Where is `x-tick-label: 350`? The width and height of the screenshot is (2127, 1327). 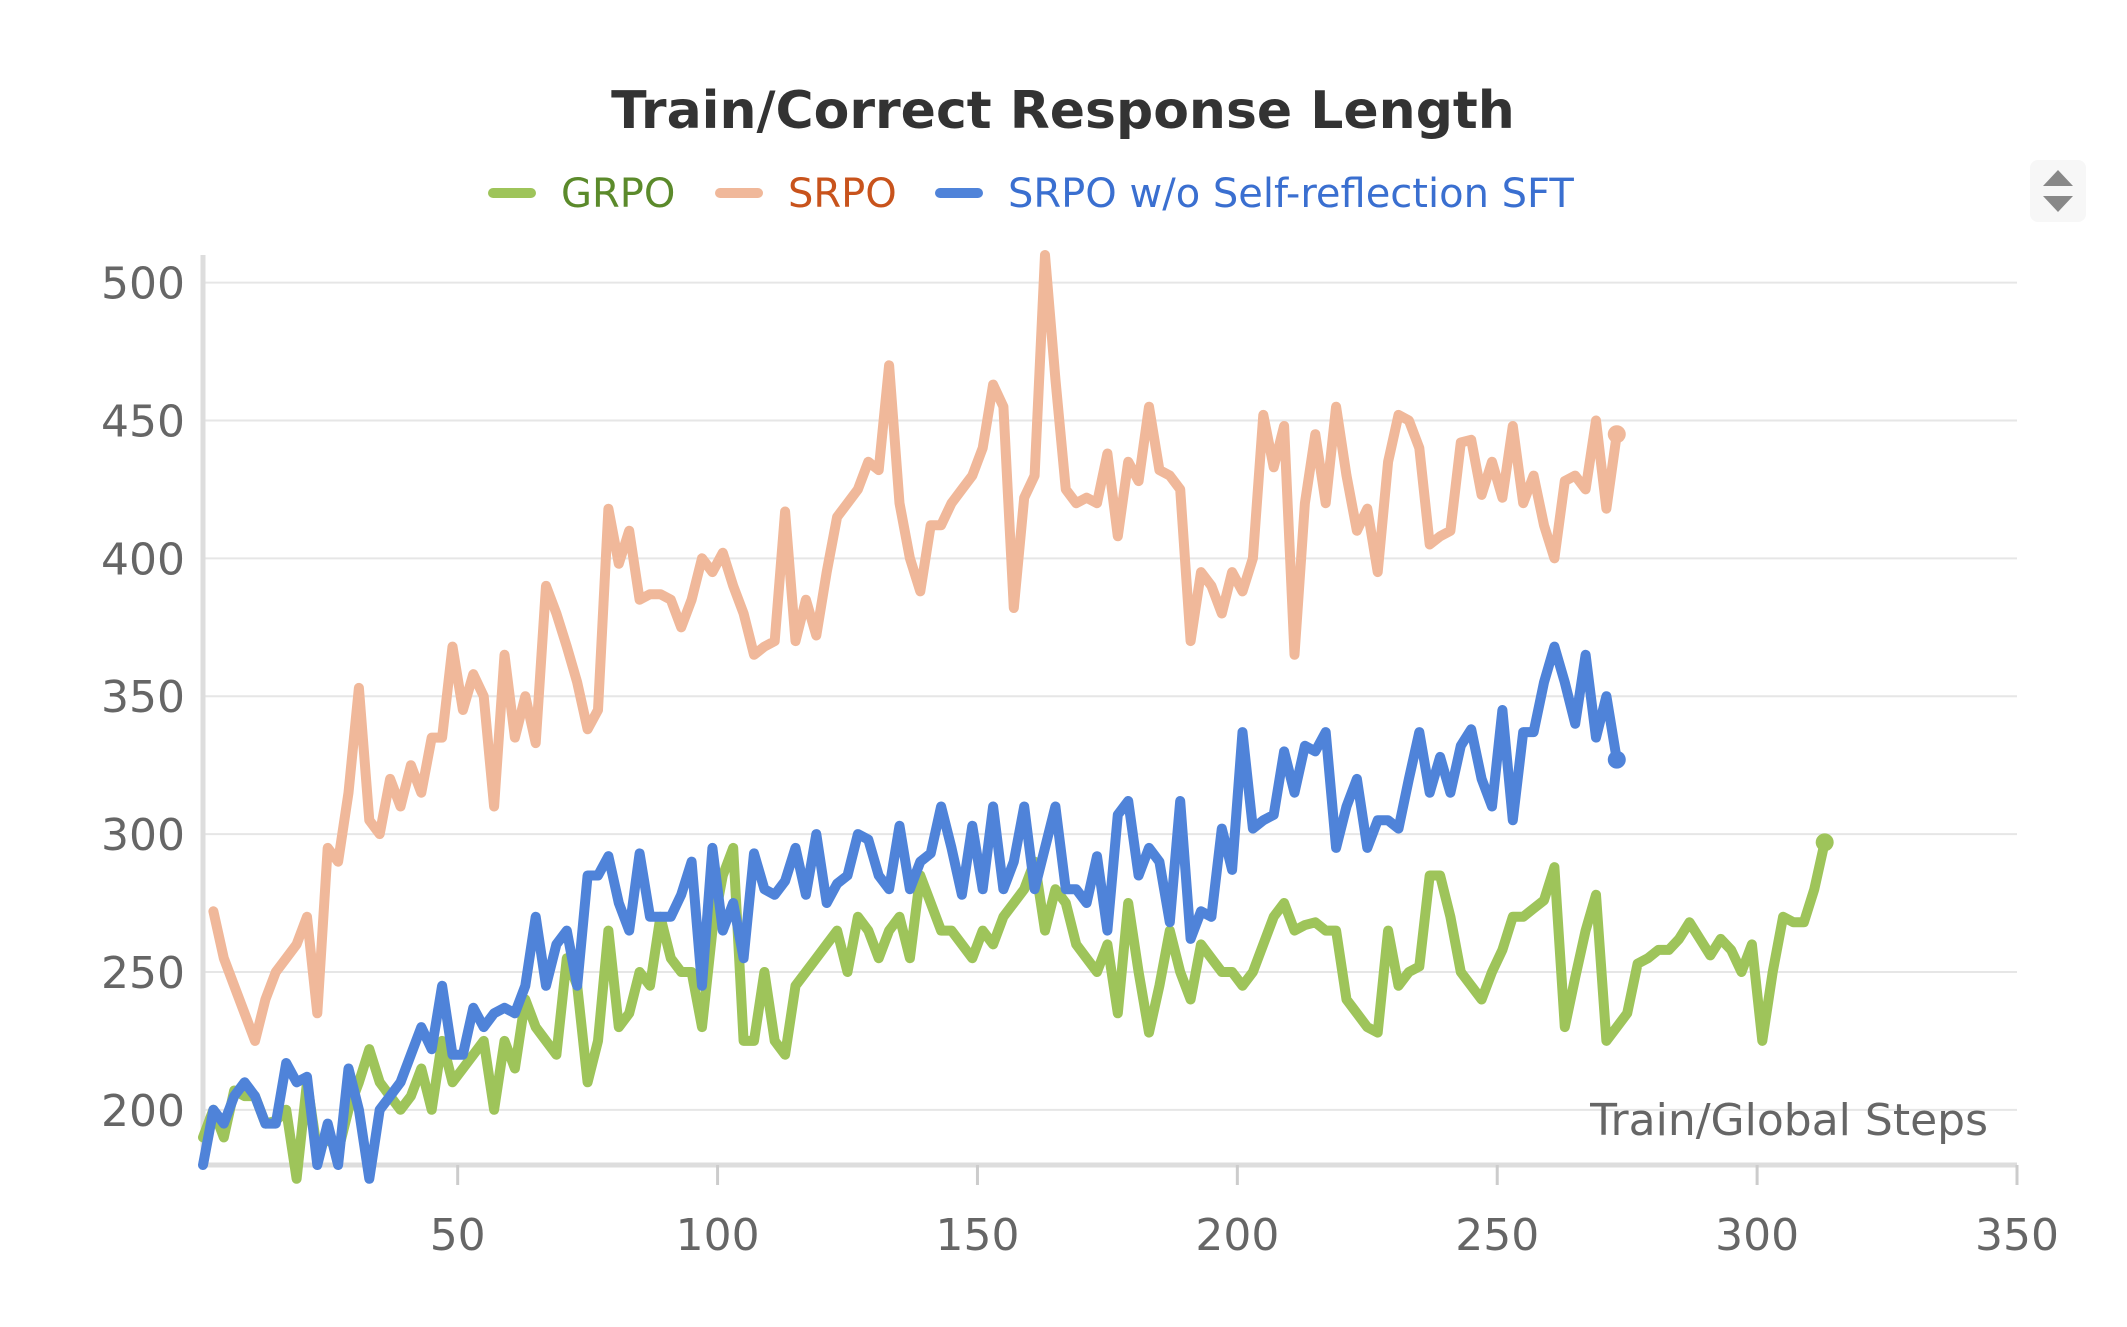 x-tick-label: 350 is located at coordinates (2017, 1235).